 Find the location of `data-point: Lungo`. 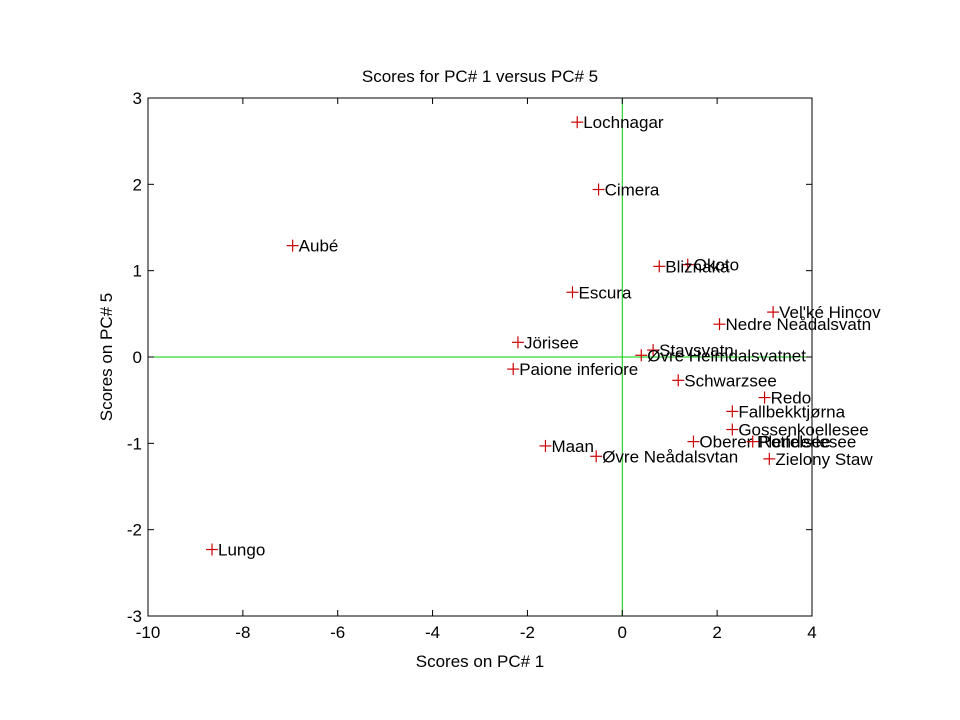

data-point: Lungo is located at coordinates (235, 550).